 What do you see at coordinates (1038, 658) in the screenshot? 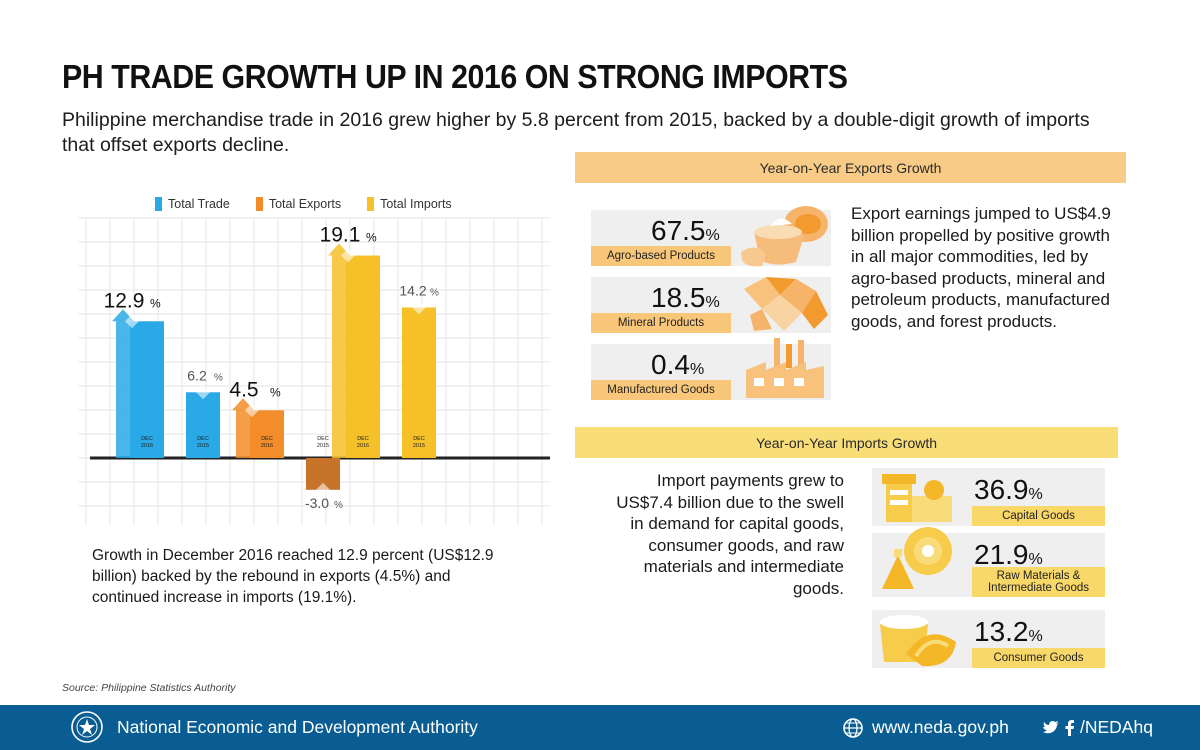
I see `stat-label: Consumer Goods` at bounding box center [1038, 658].